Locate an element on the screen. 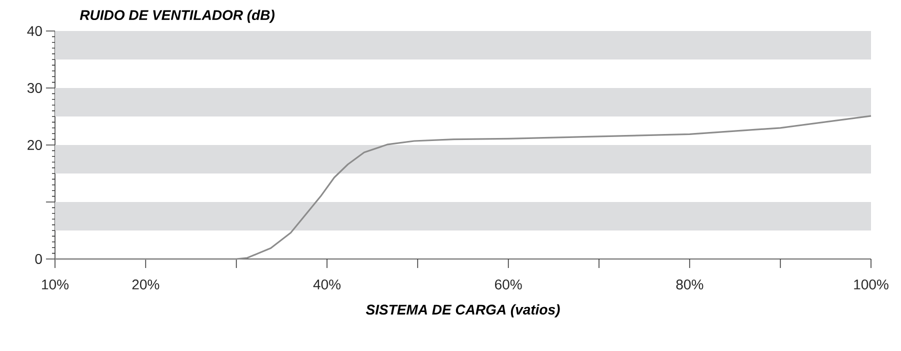  x-tick-label: 100% is located at coordinates (871, 285).